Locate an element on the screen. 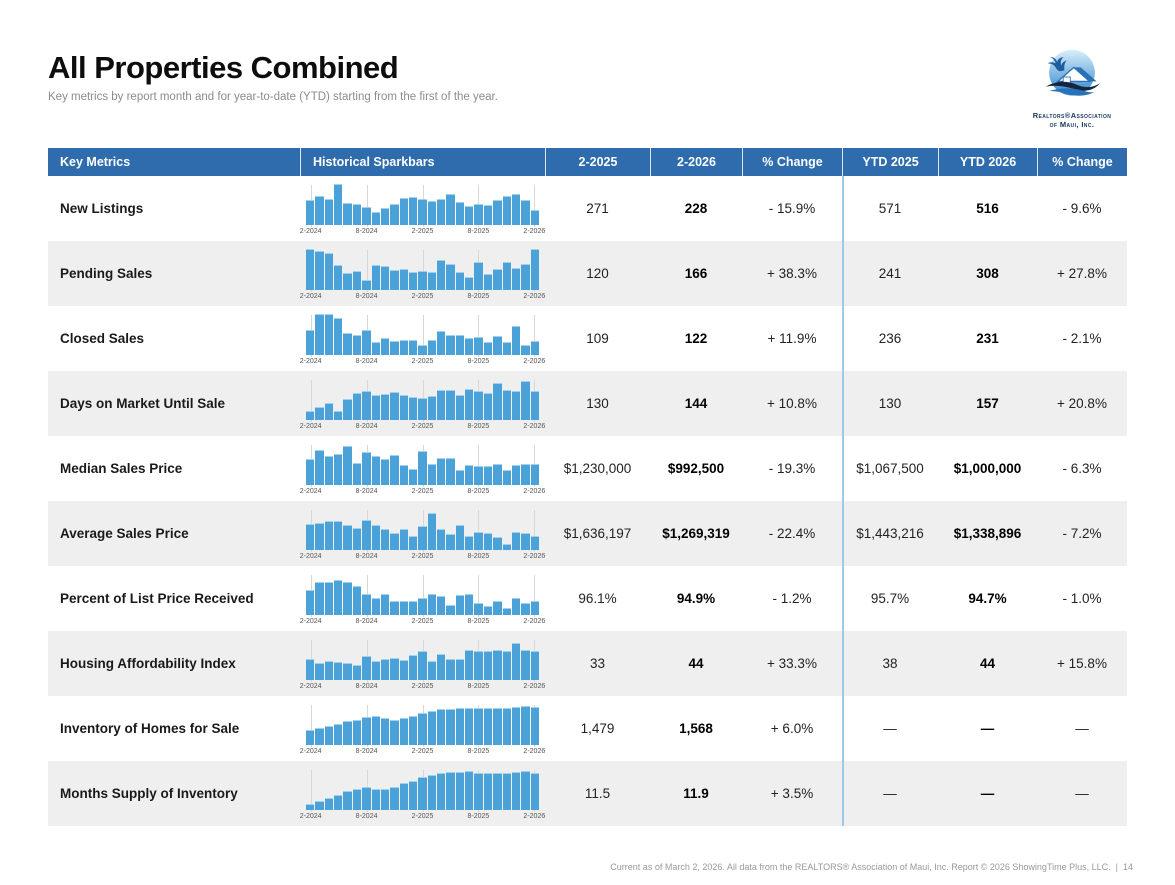 This screenshot has width=1175, height=885. metric-label: Percent of List Price Received is located at coordinates (157, 598).